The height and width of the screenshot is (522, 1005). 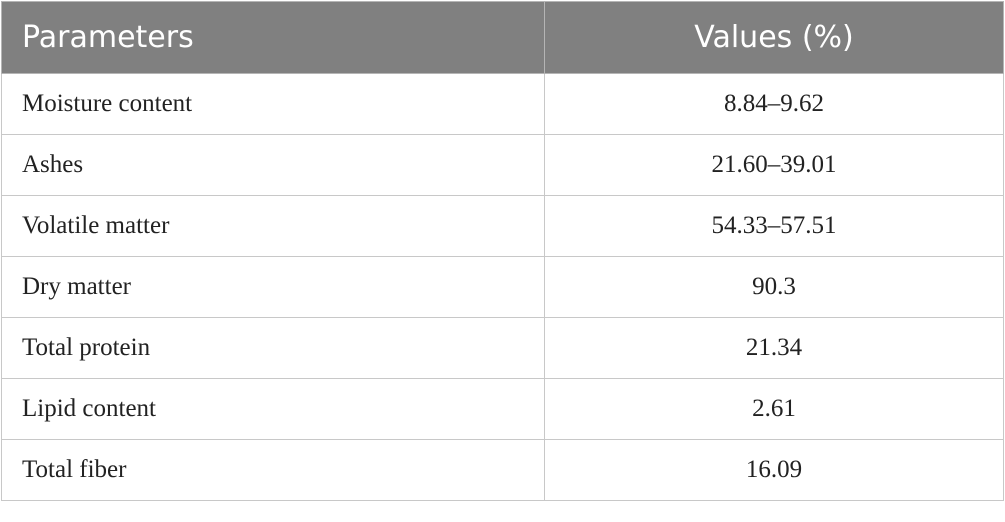 I want to click on table-row: Total fiber 16.09, so click(x=502, y=470).